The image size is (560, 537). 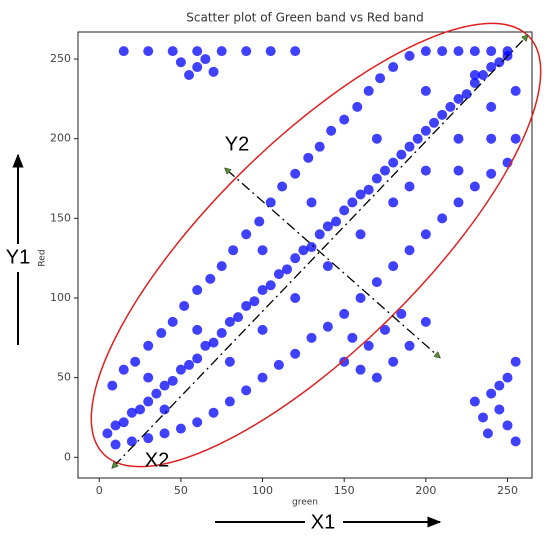 I want to click on label-bg, so click(x=324, y=523).